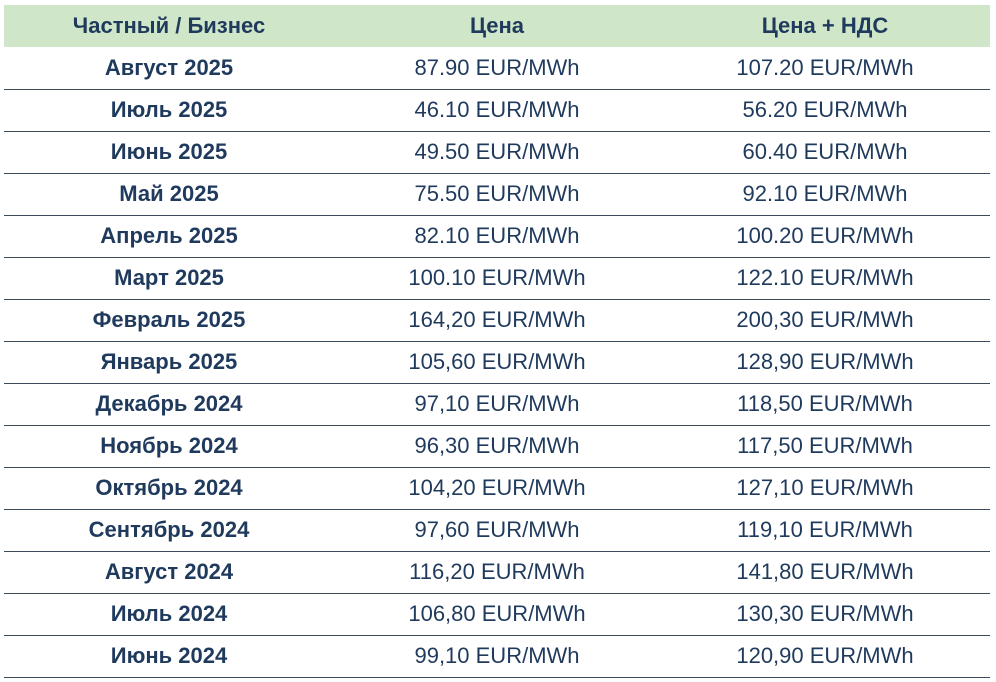 Image resolution: width=996 pixels, height=682 pixels. Describe the element at coordinates (825, 655) in the screenshot. I see `row-price-vat: 120,90 EUR/MWh` at that location.